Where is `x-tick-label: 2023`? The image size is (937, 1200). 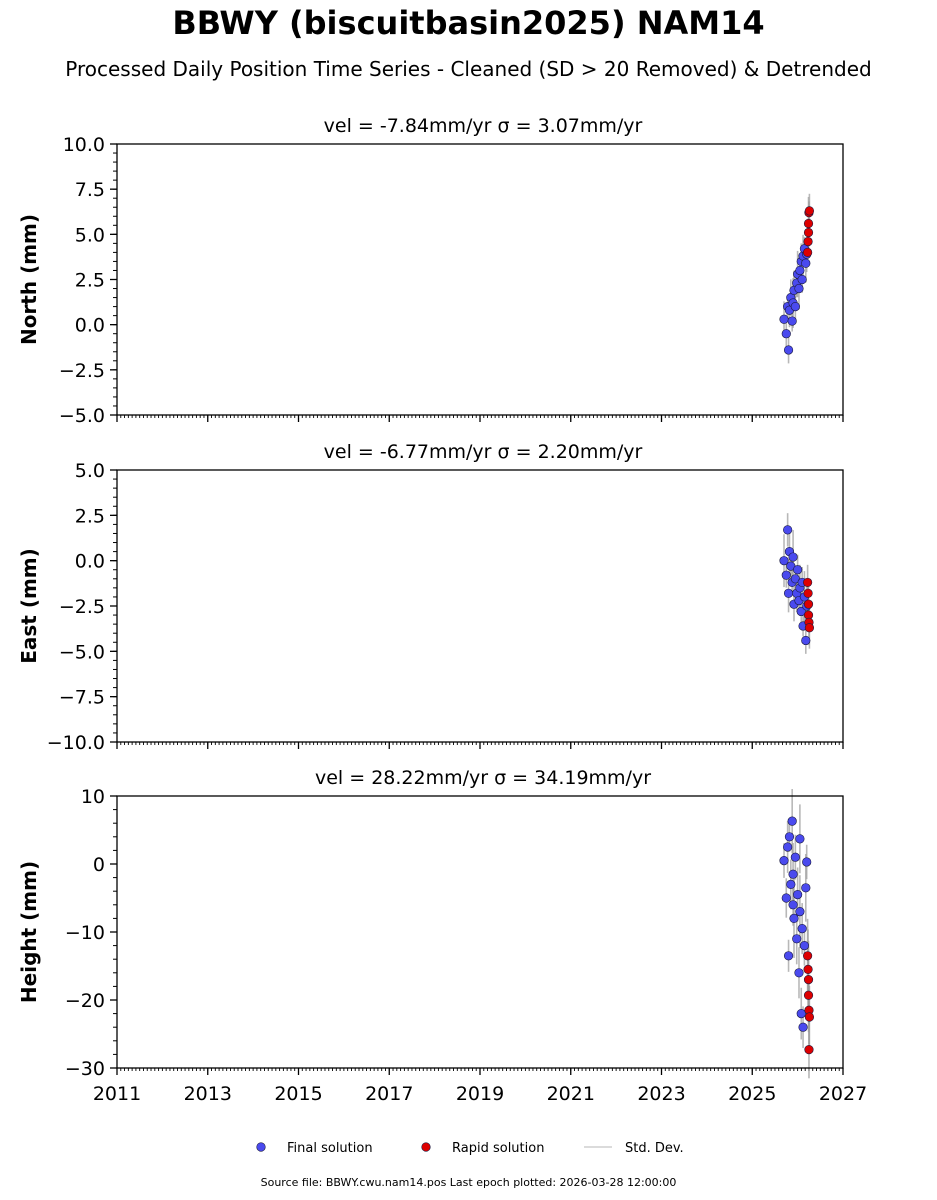
x-tick-label: 2023 is located at coordinates (661, 1094).